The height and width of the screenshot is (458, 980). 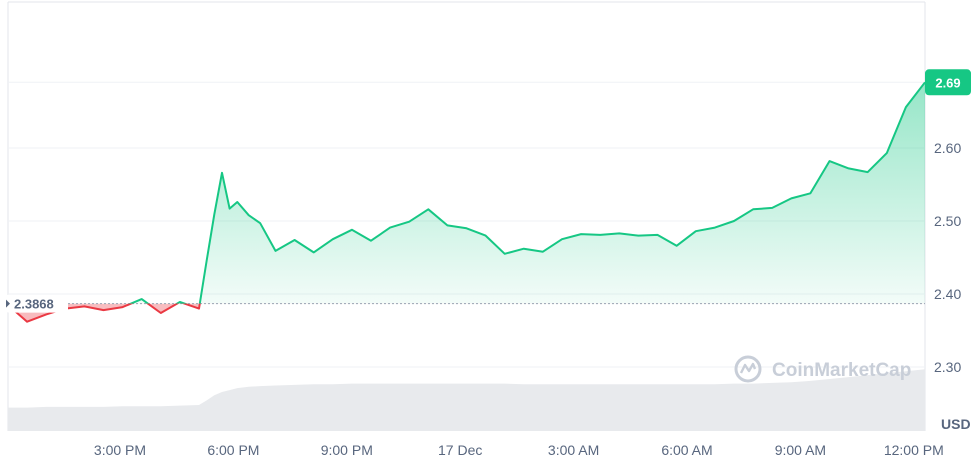 What do you see at coordinates (233, 450) in the screenshot?
I see `x-tick-label: 6:00 PM` at bounding box center [233, 450].